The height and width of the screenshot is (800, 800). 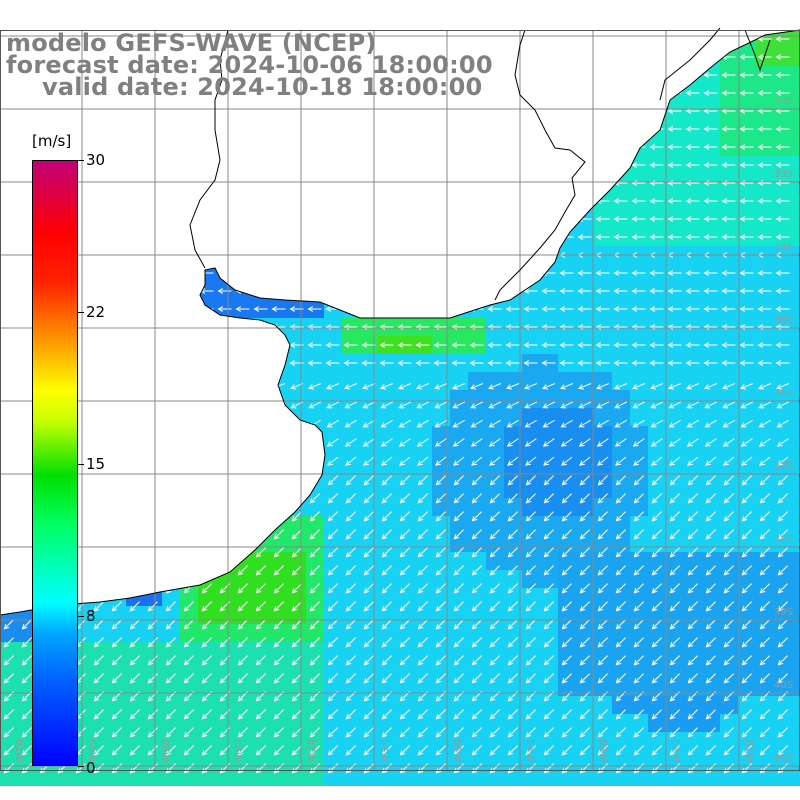 What do you see at coordinates (81, 312) in the screenshot?
I see `colorbar-tickmark` at bounding box center [81, 312].